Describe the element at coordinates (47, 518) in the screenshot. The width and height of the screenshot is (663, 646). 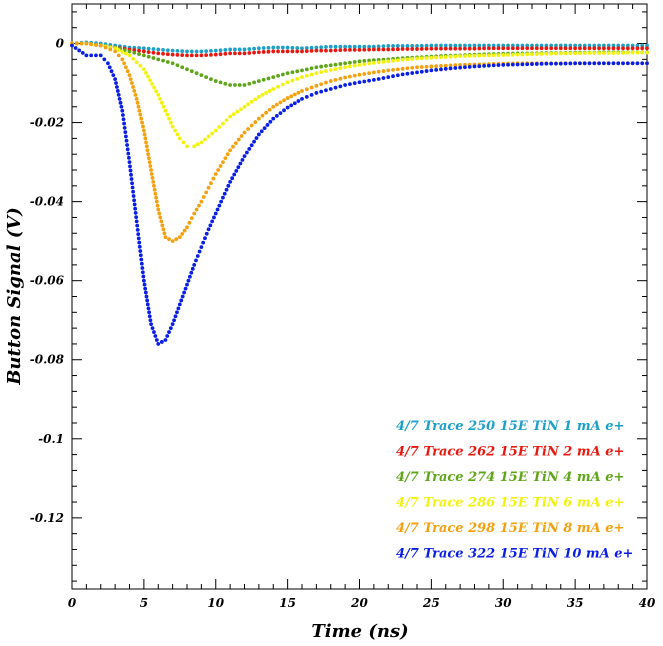
I see `y-tick-label: -0.12` at that location.